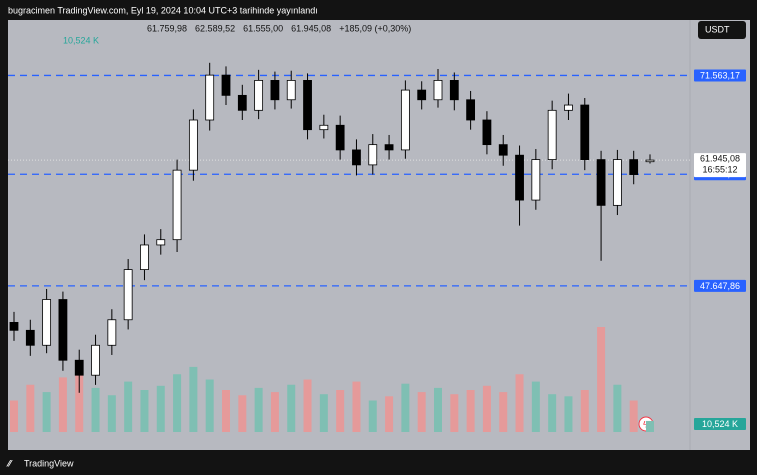 Image resolution: width=757 pixels, height=475 pixels. What do you see at coordinates (378, 463) in the screenshot?
I see `footer` at bounding box center [378, 463].